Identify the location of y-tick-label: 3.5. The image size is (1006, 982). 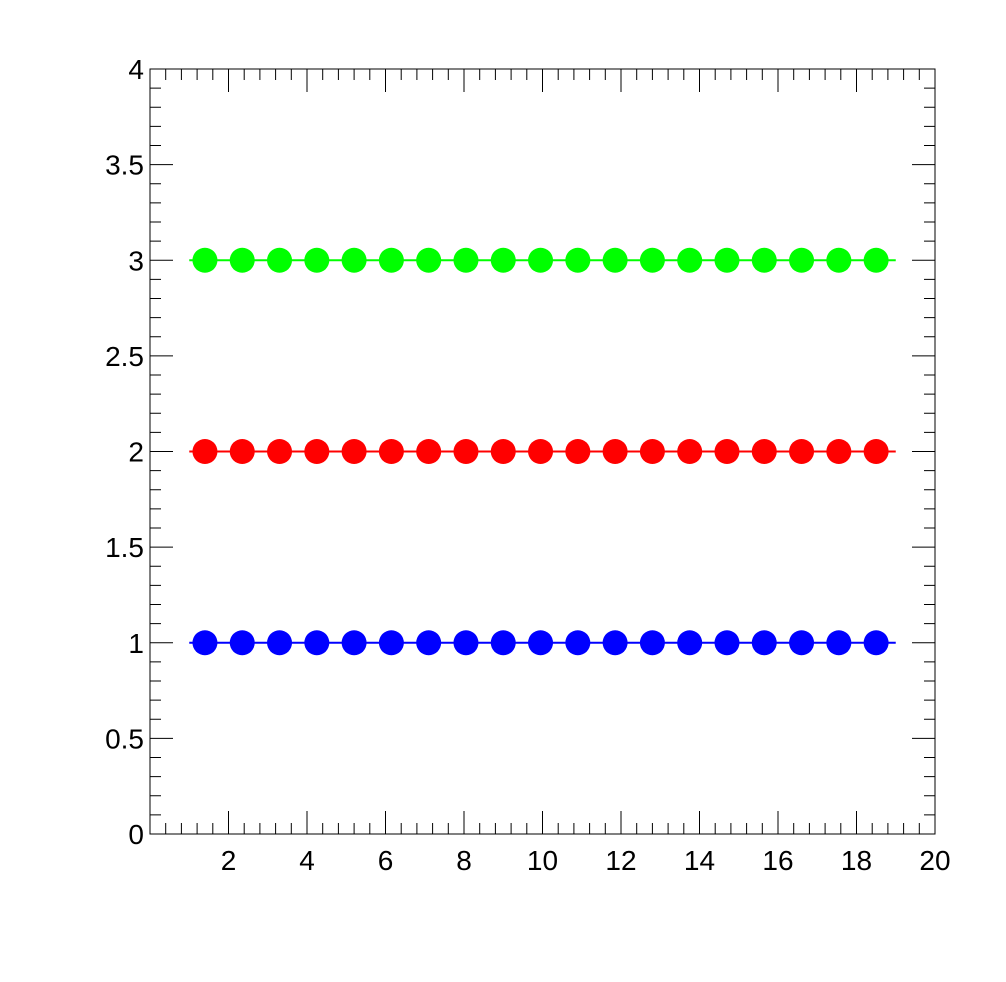
(124, 165).